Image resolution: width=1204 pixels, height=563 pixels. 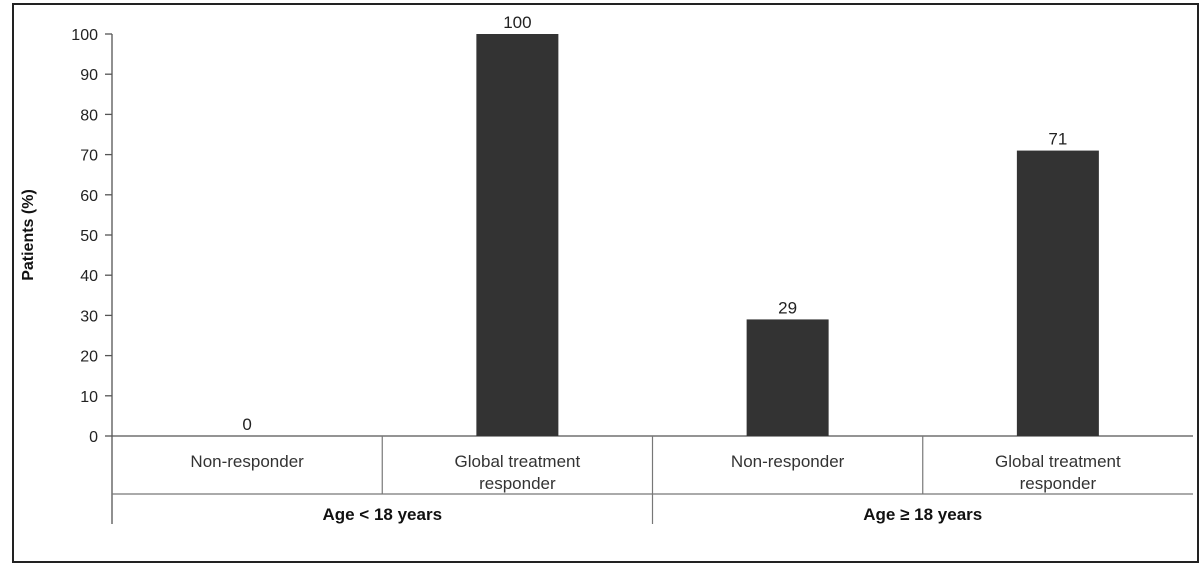 I want to click on y-tick-label: 50, so click(x=89, y=236).